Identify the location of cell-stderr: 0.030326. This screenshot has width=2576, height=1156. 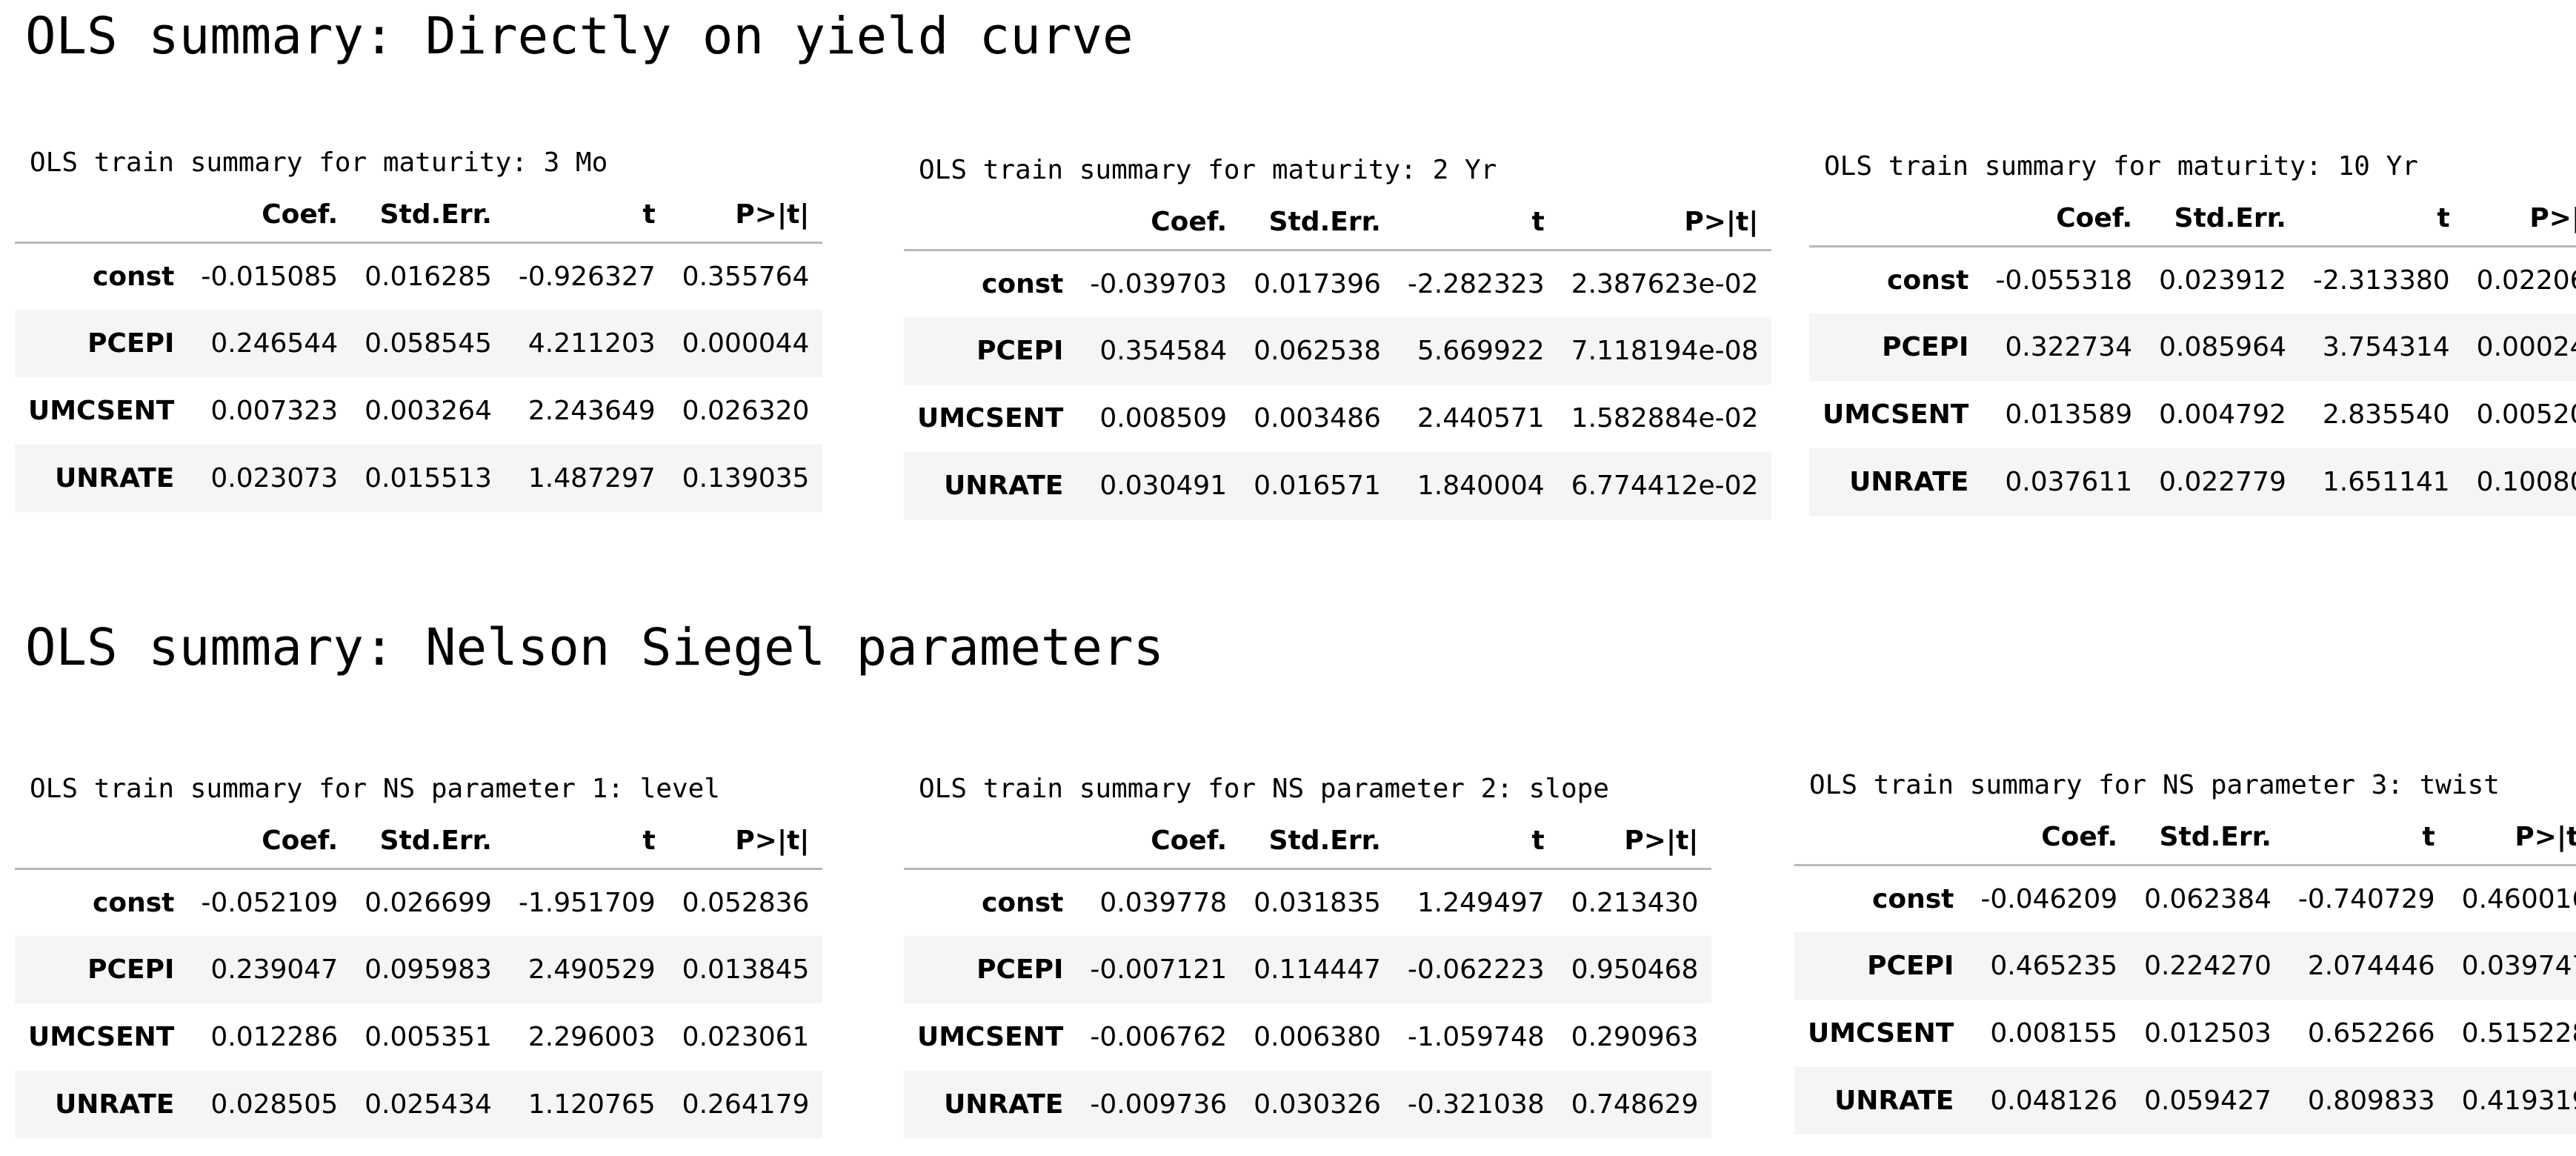
(1317, 1104).